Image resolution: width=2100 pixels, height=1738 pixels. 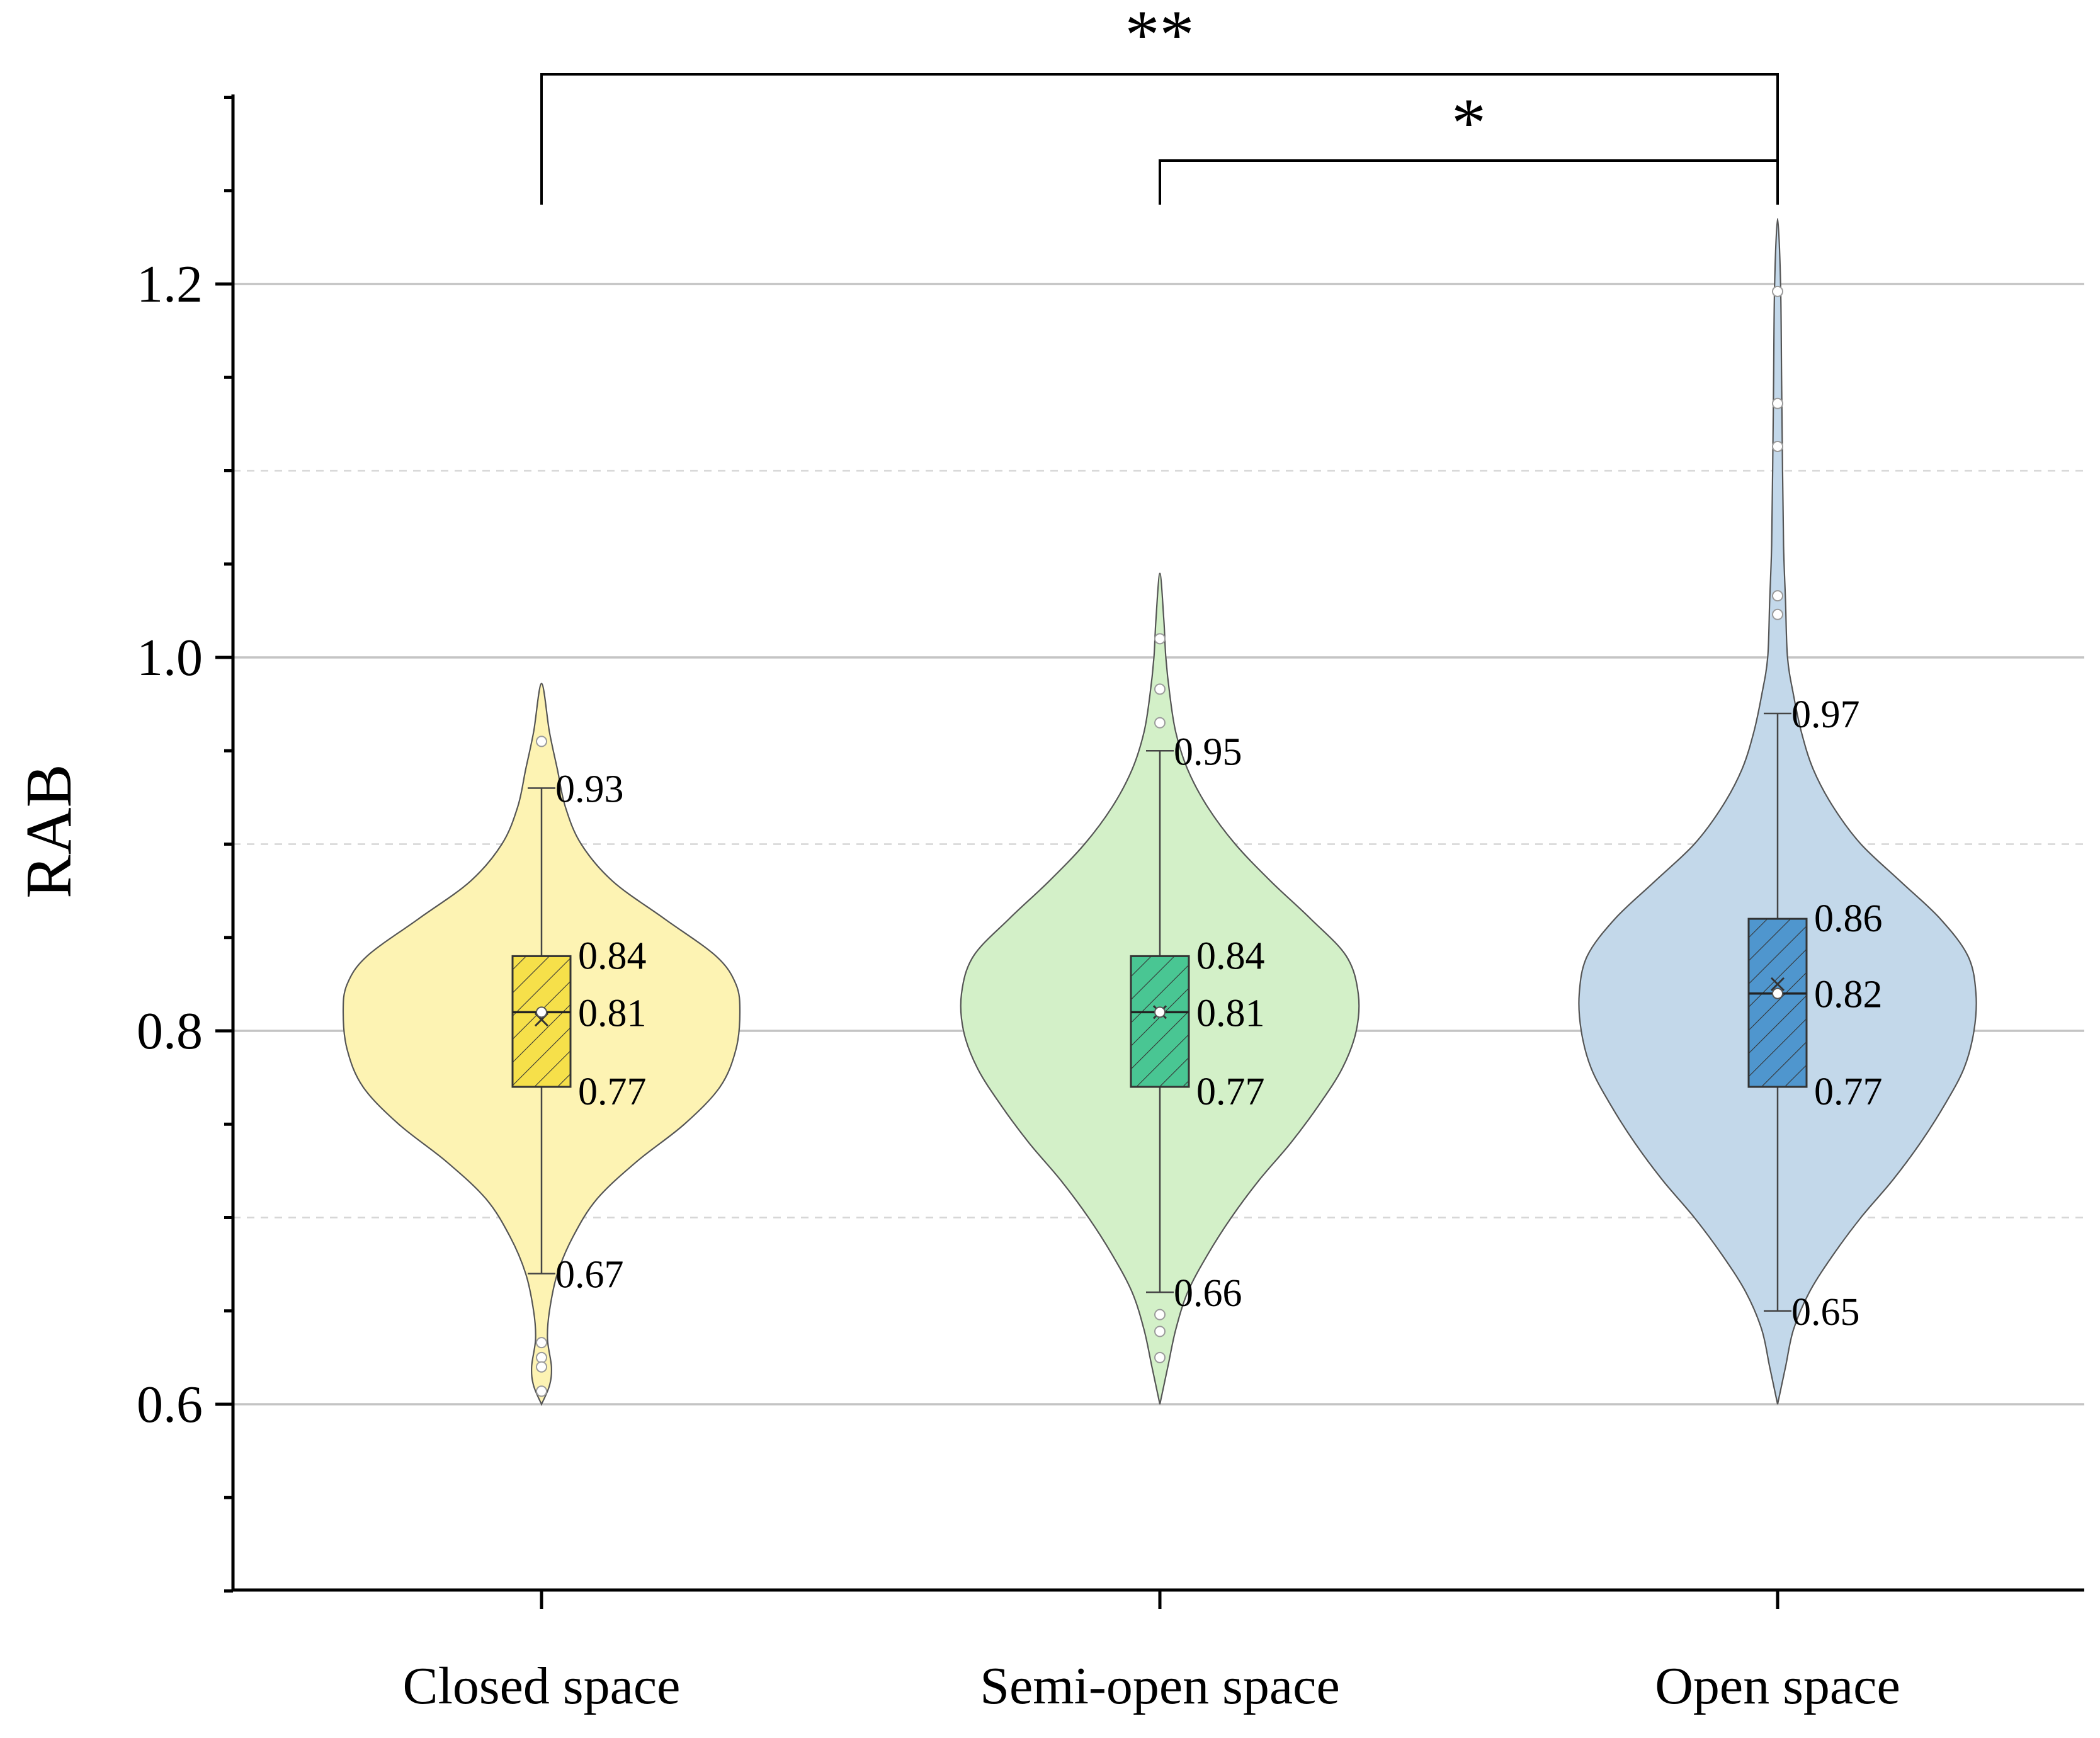 What do you see at coordinates (170, 284) in the screenshot?
I see `y-tick-label: 1.2` at bounding box center [170, 284].